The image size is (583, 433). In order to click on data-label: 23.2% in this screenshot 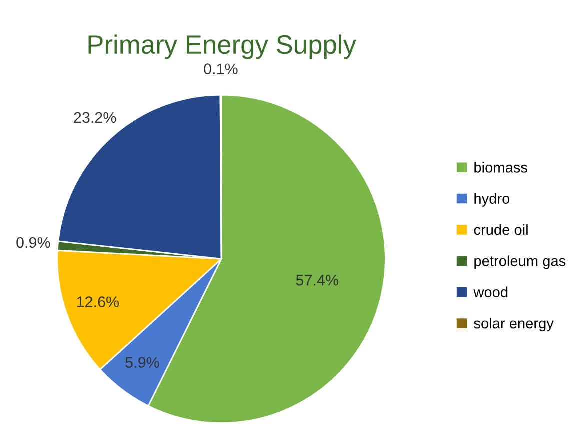, I will do `click(95, 118)`.